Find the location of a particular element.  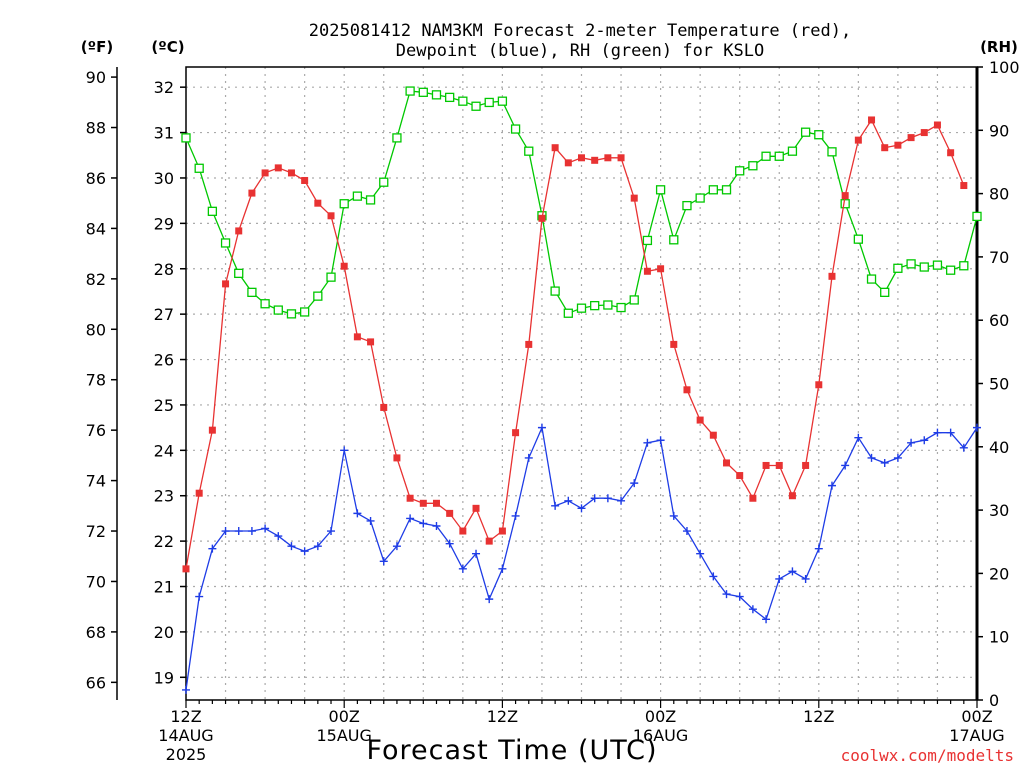

celsius-tick-label: 31 is located at coordinates (164, 133).